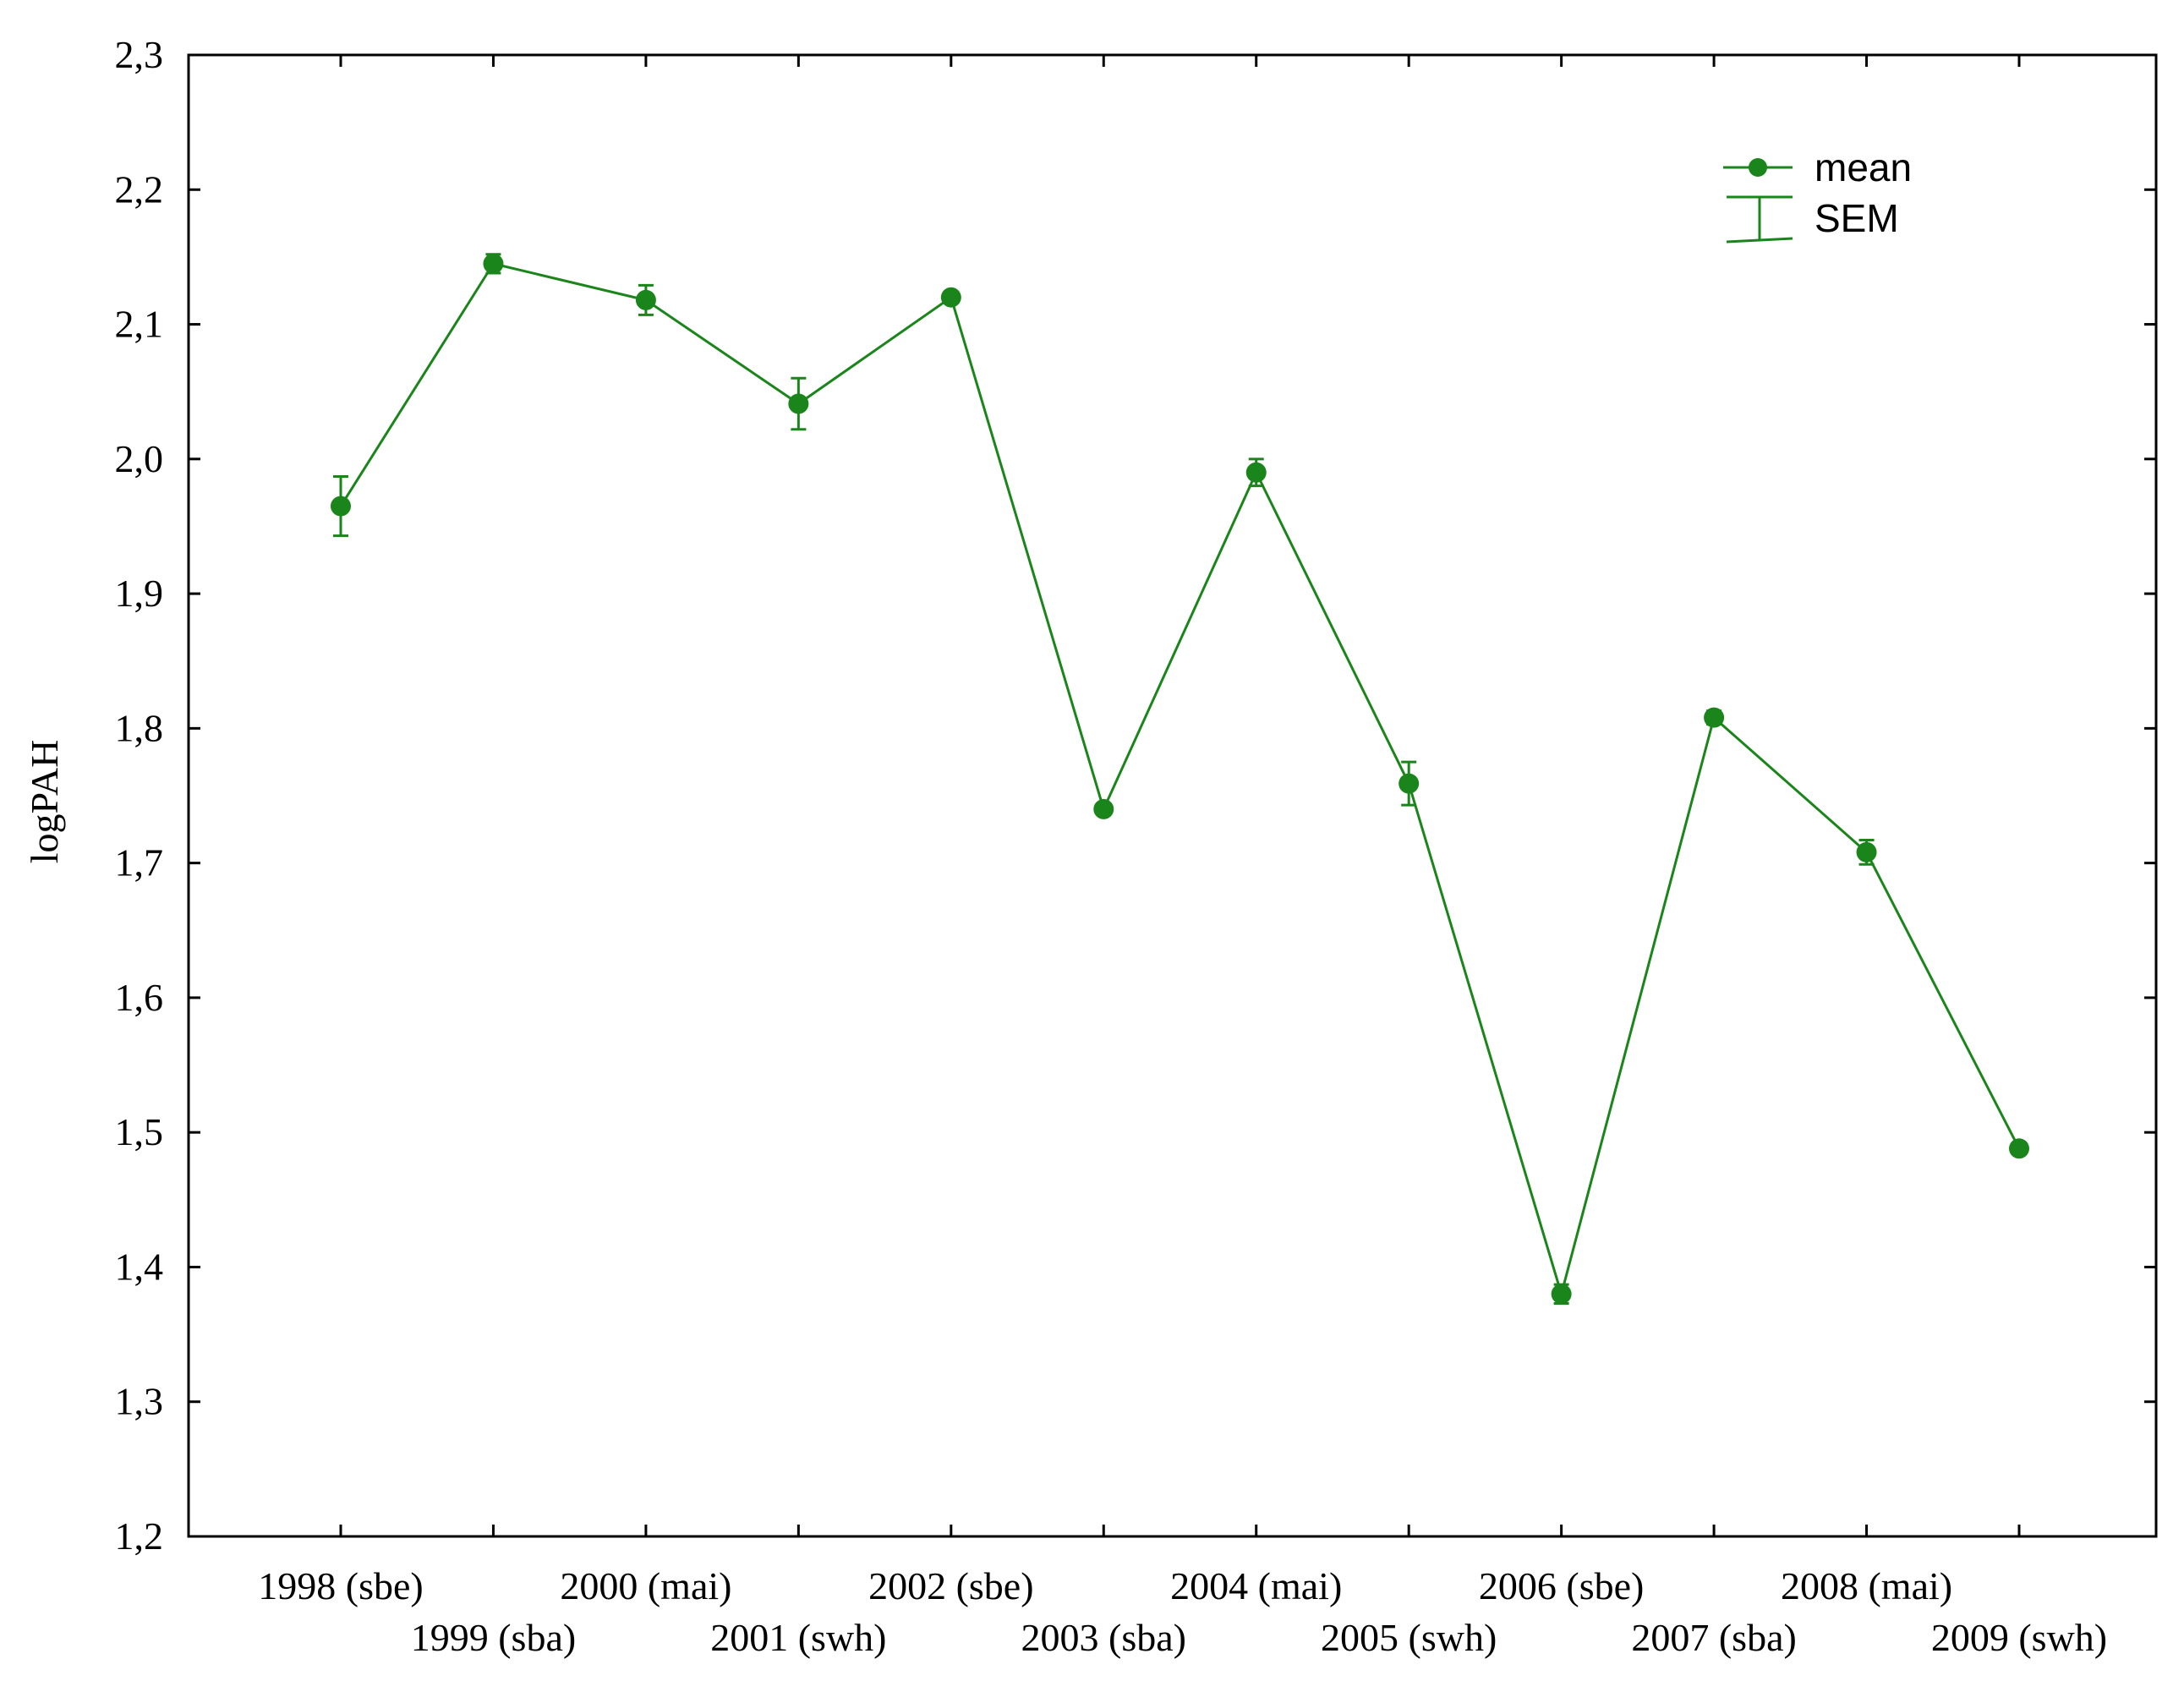 This screenshot has width=2184, height=1681. Describe the element at coordinates (798, 1637) in the screenshot. I see `x-tick-label: 2001 (swh)` at that location.